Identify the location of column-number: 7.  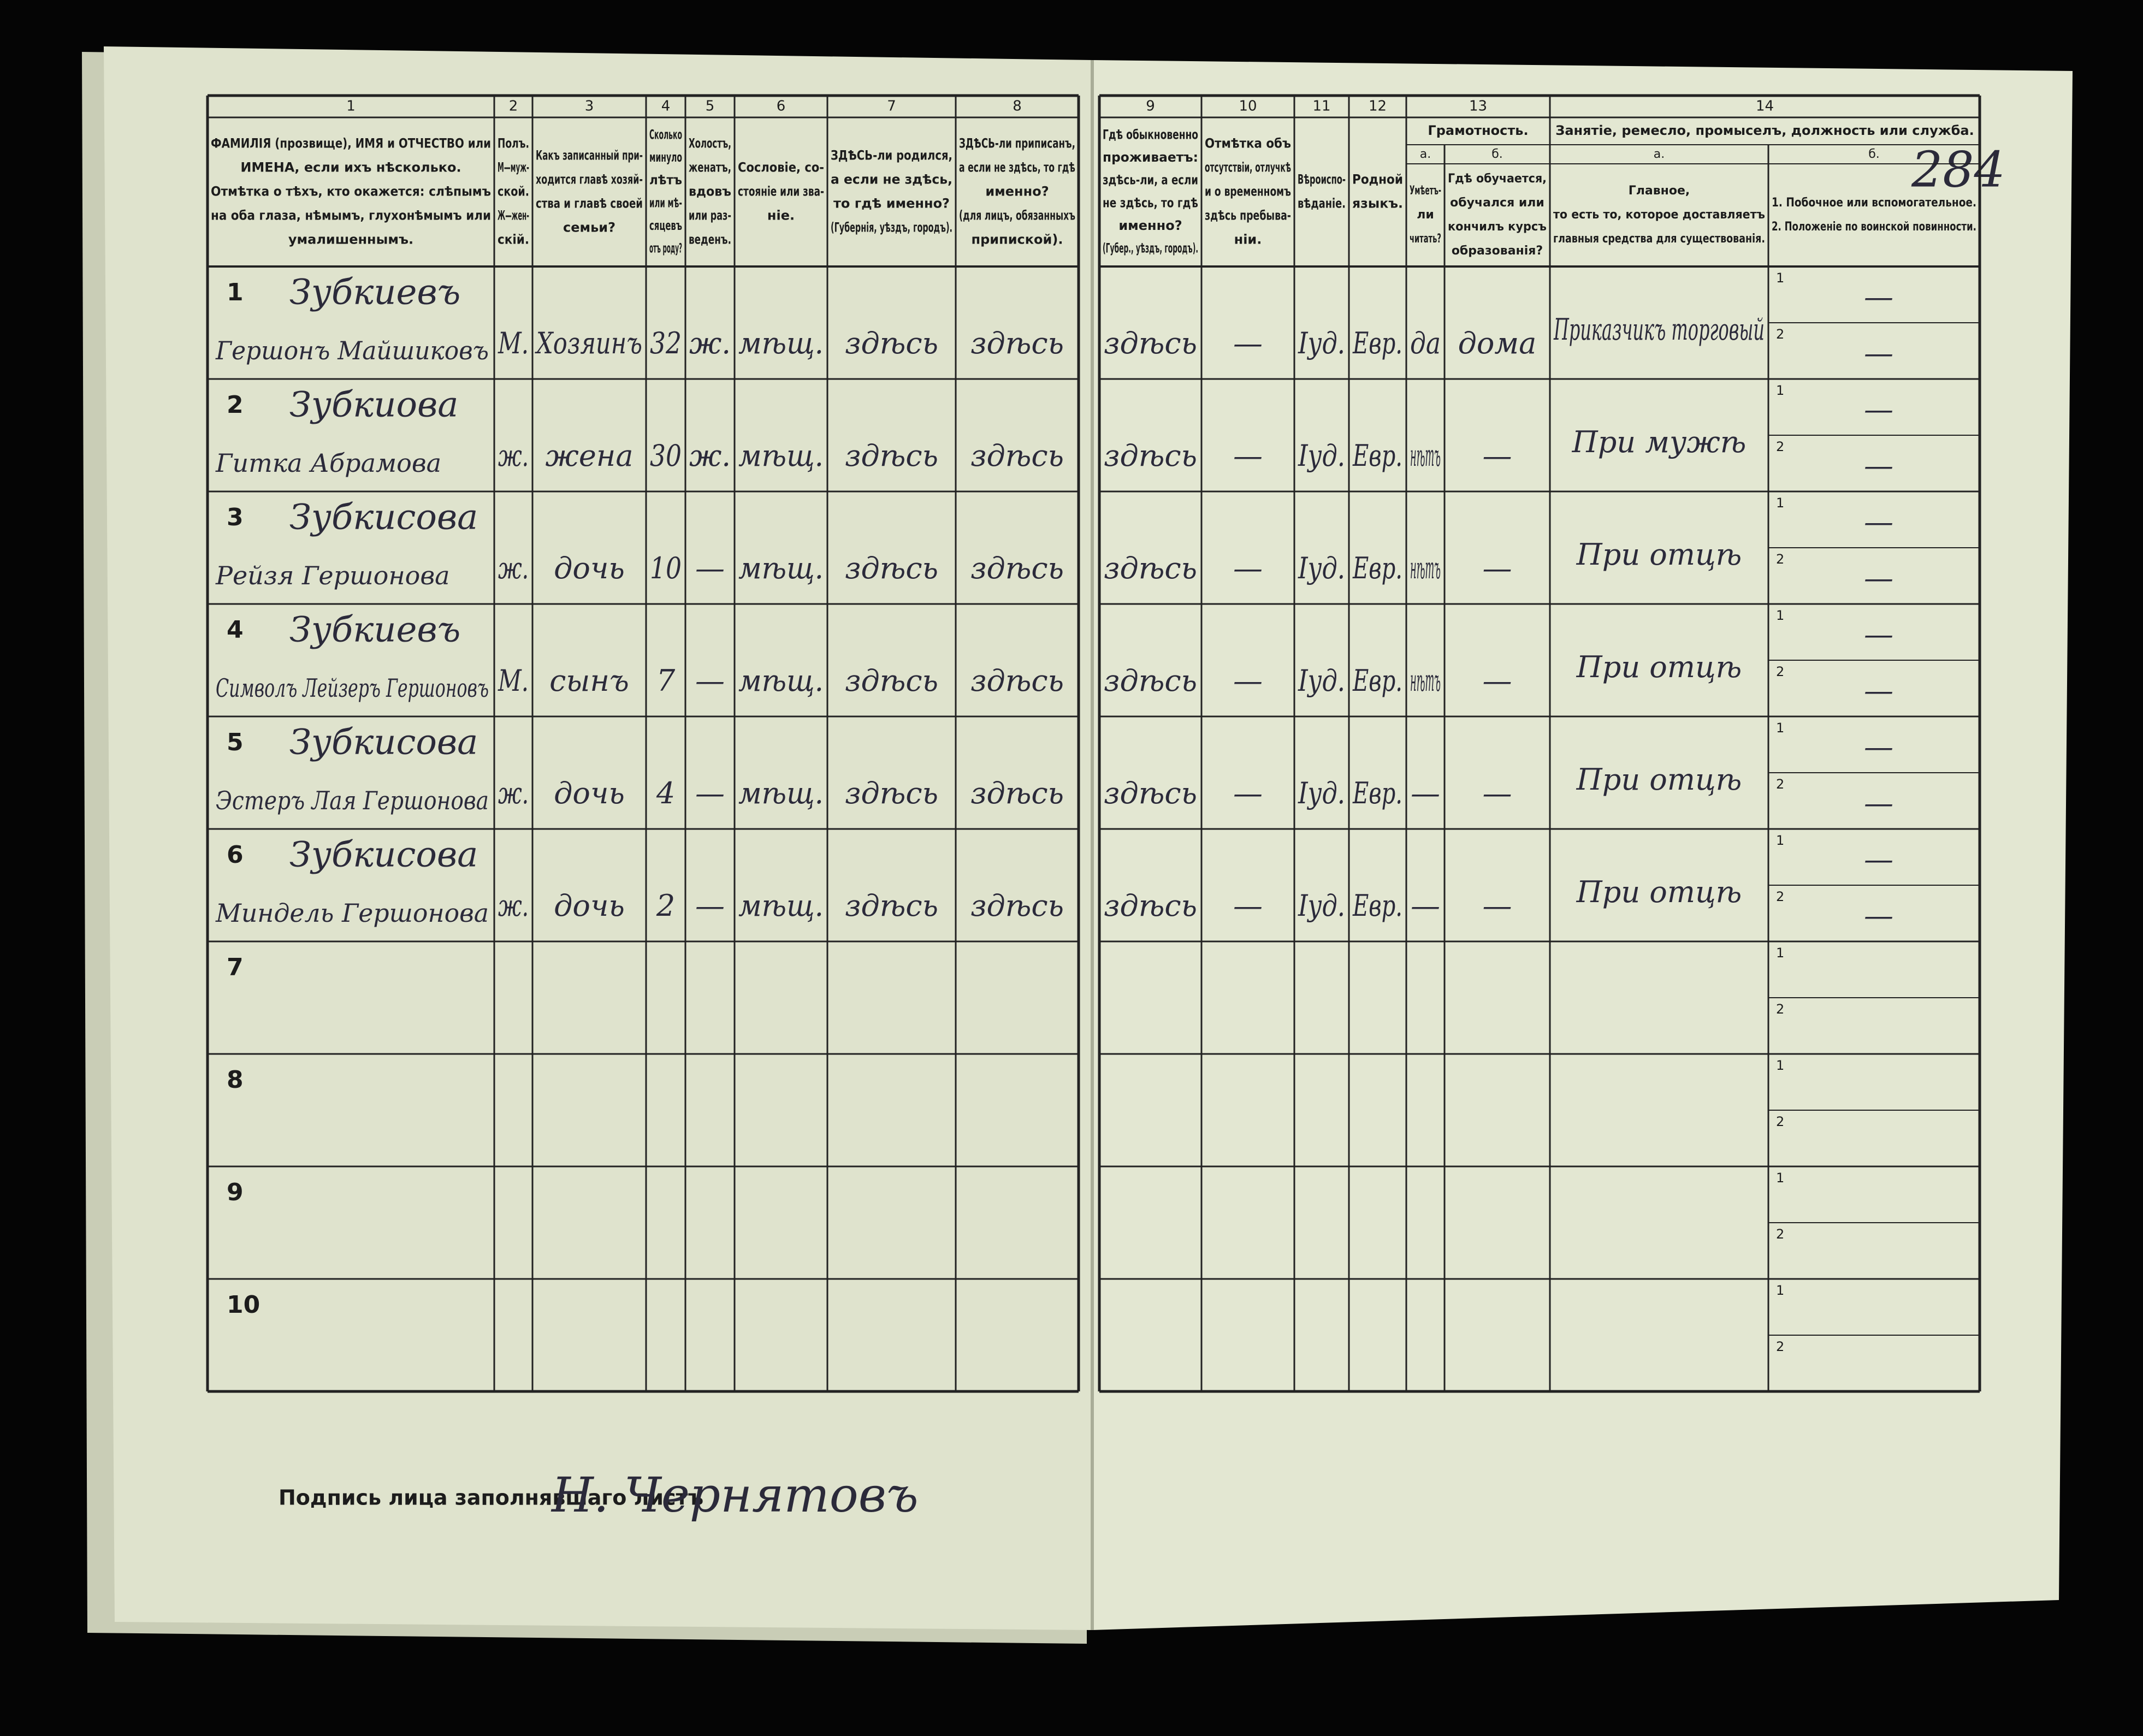
(891, 106).